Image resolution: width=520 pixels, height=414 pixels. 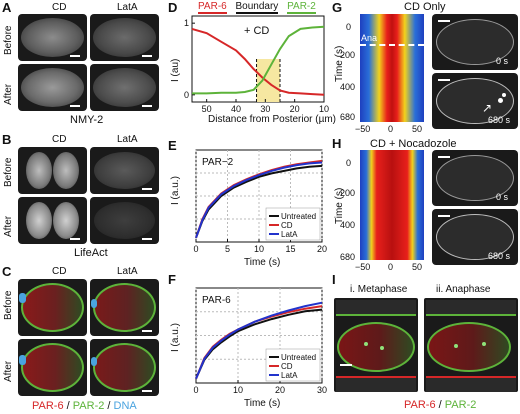 I want to click on micrograph-nocodazole-0s: 0 s, so click(x=475, y=178).